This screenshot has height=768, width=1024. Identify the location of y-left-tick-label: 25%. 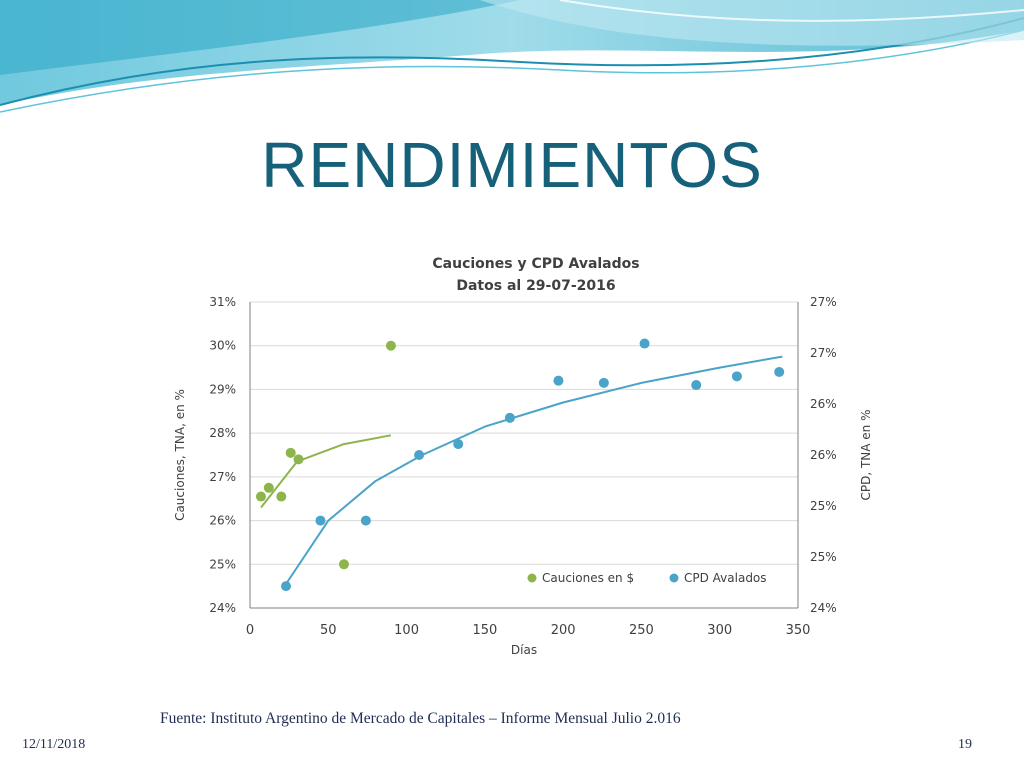
(222, 564).